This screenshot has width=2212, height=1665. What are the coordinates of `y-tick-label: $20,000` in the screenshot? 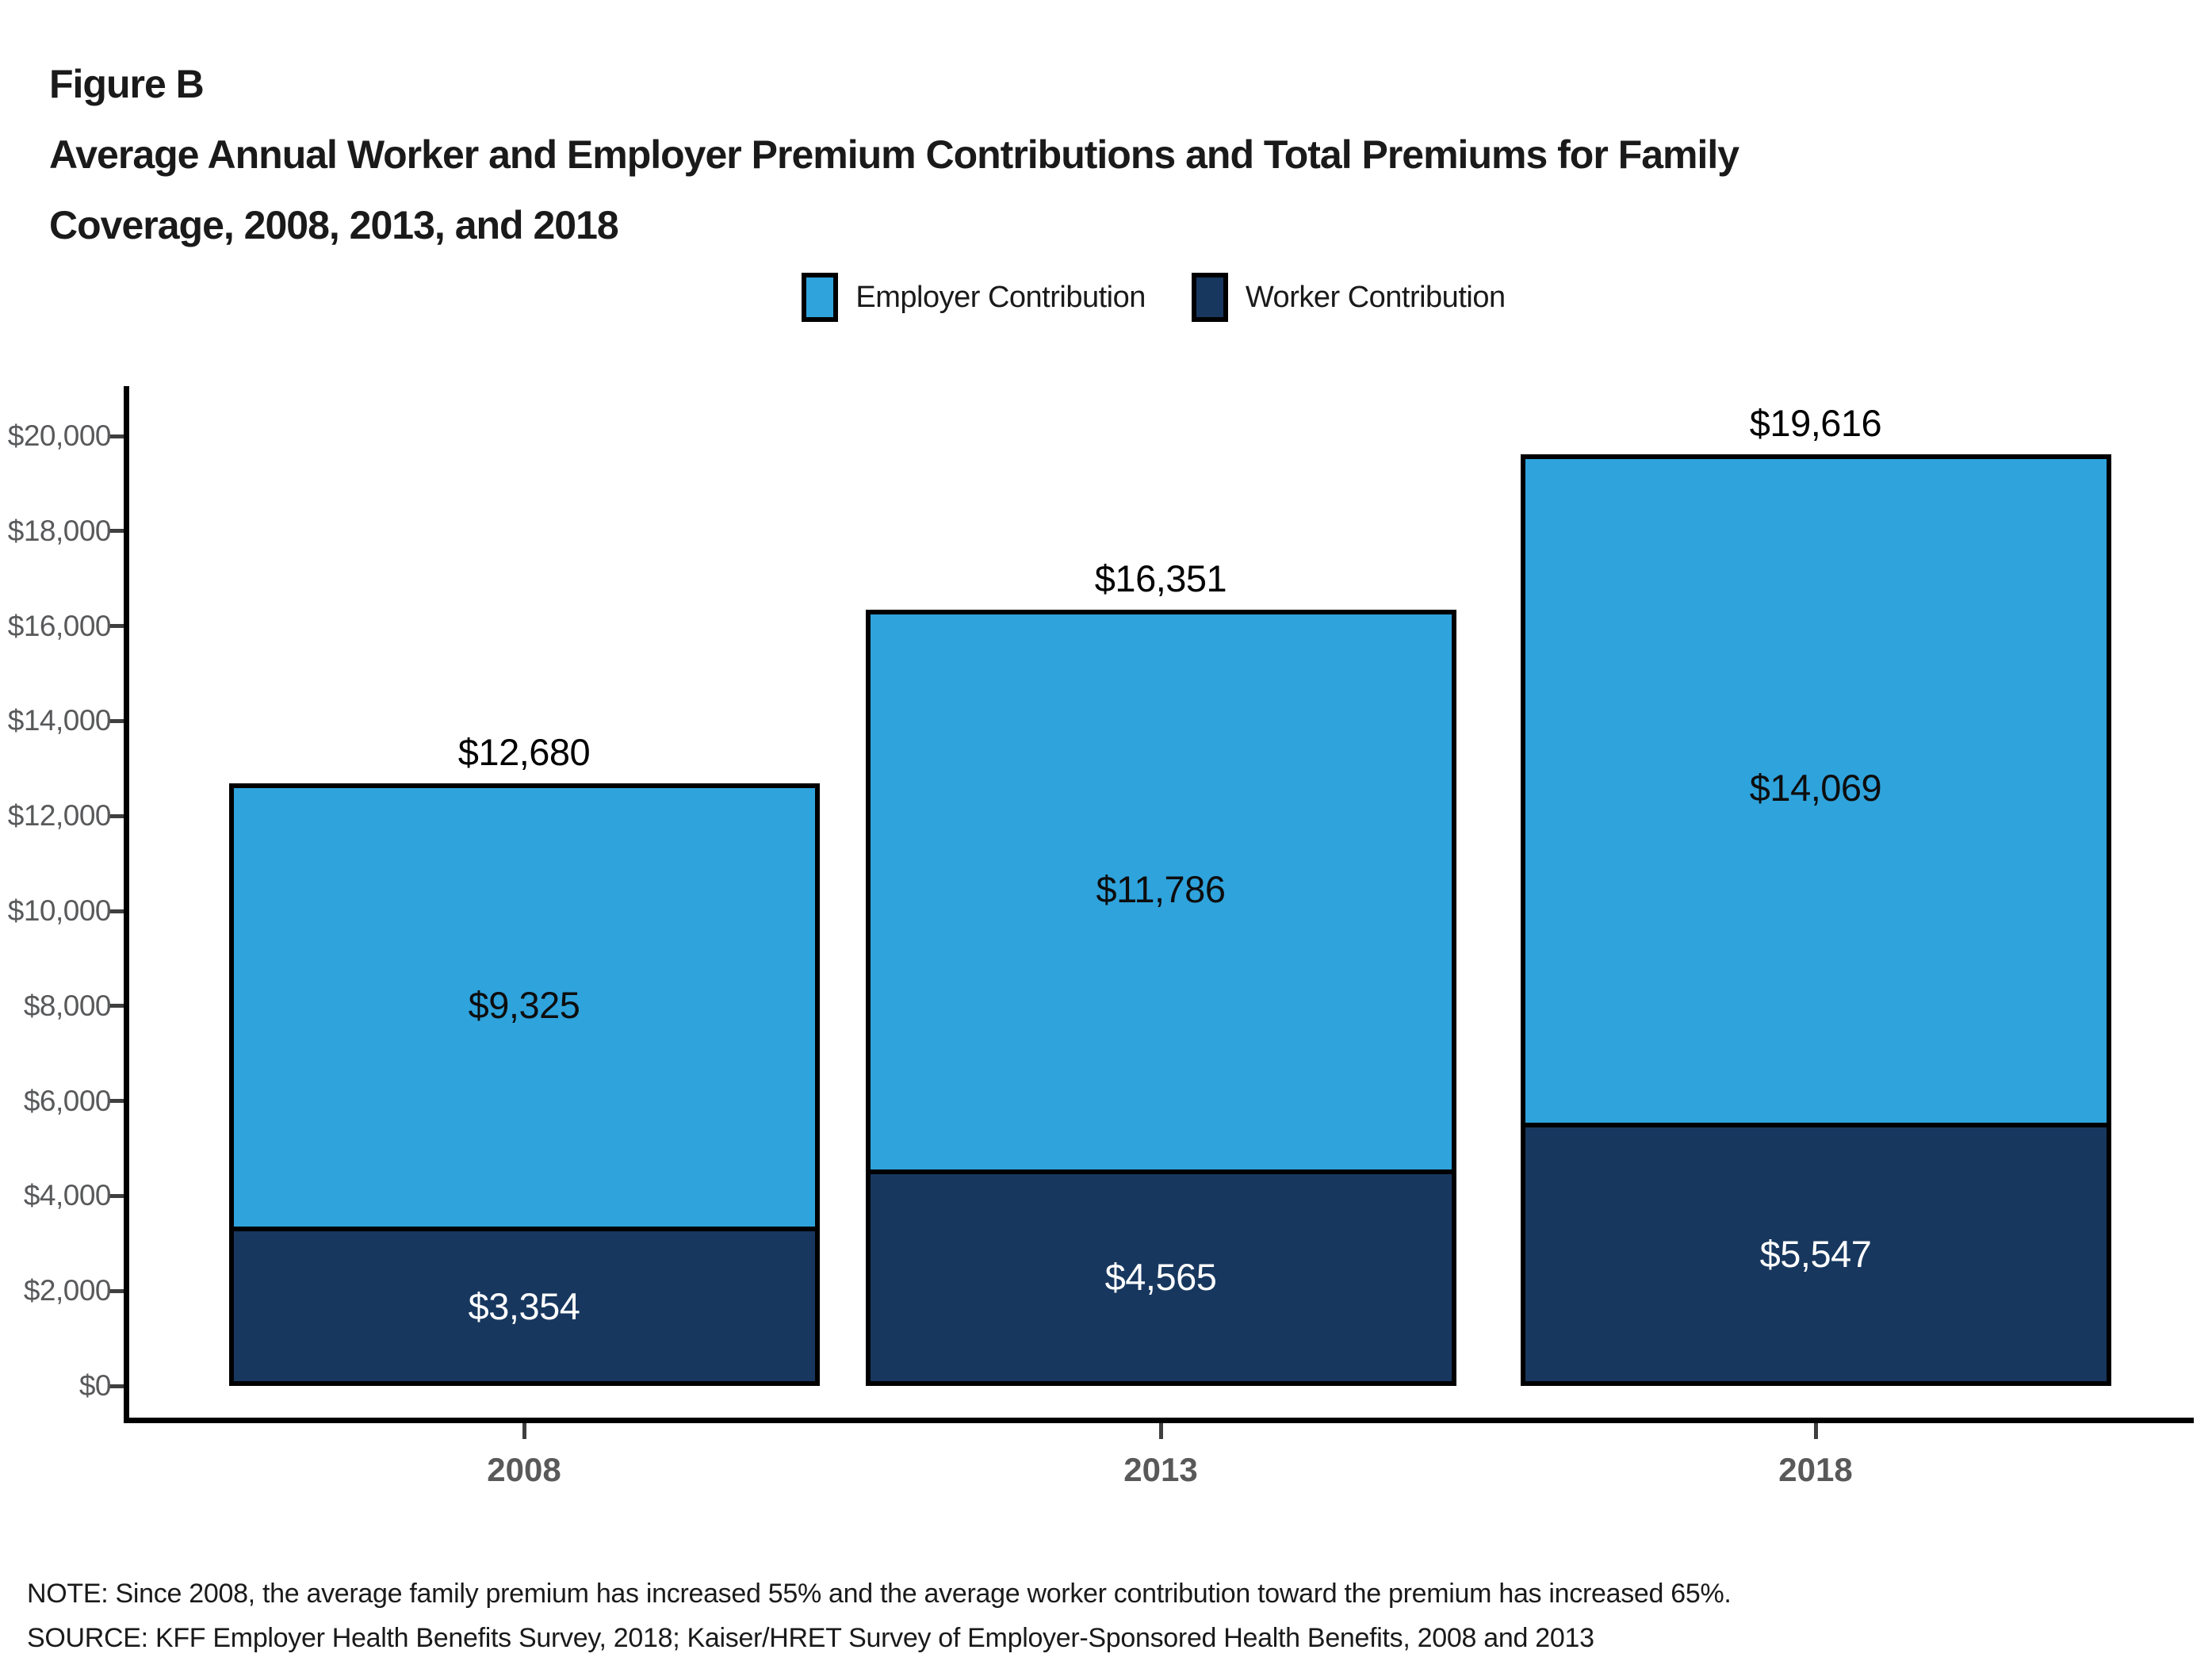 It's located at (59, 435).